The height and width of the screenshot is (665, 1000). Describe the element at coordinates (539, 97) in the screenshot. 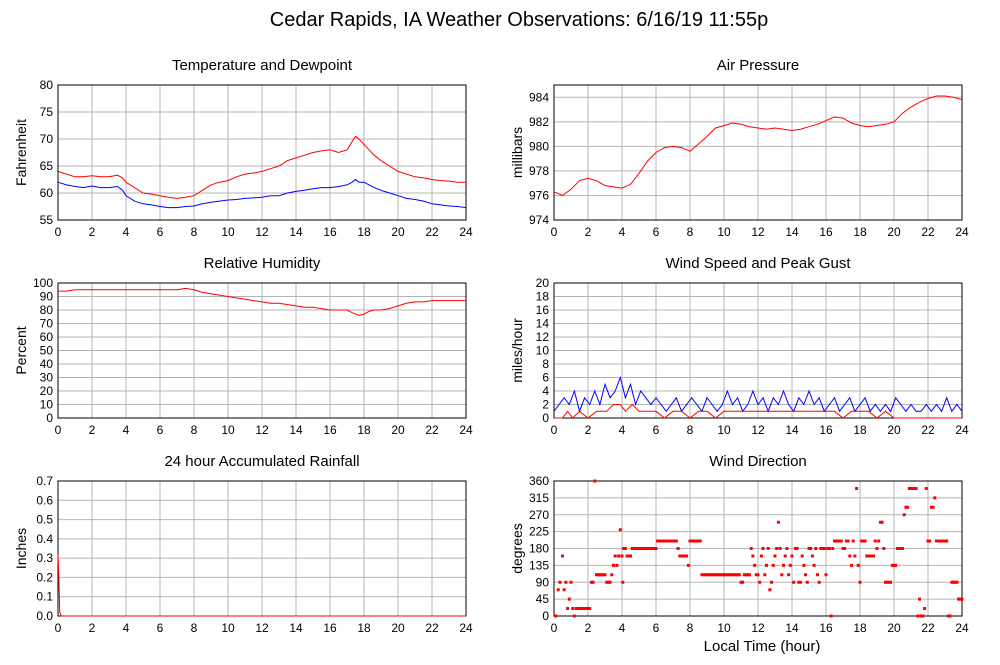

I see `y-tick-label: 984` at that location.